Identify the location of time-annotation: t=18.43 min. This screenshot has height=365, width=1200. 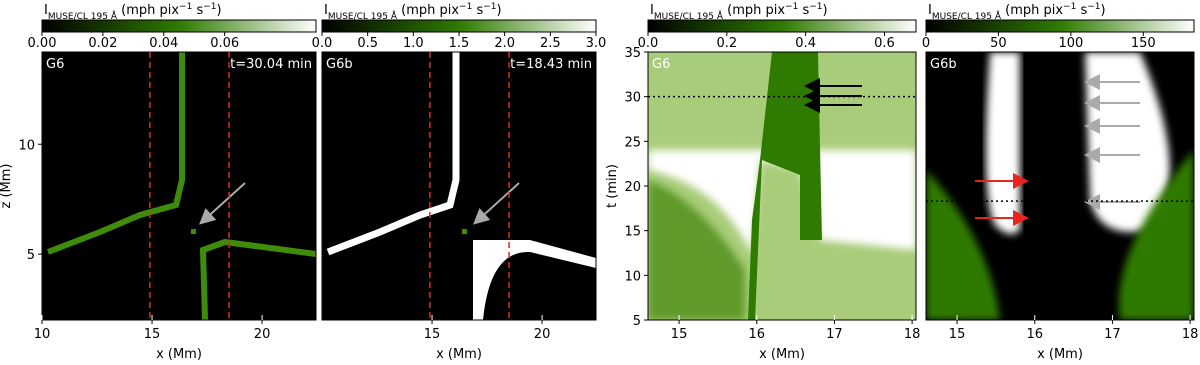
(551, 64).